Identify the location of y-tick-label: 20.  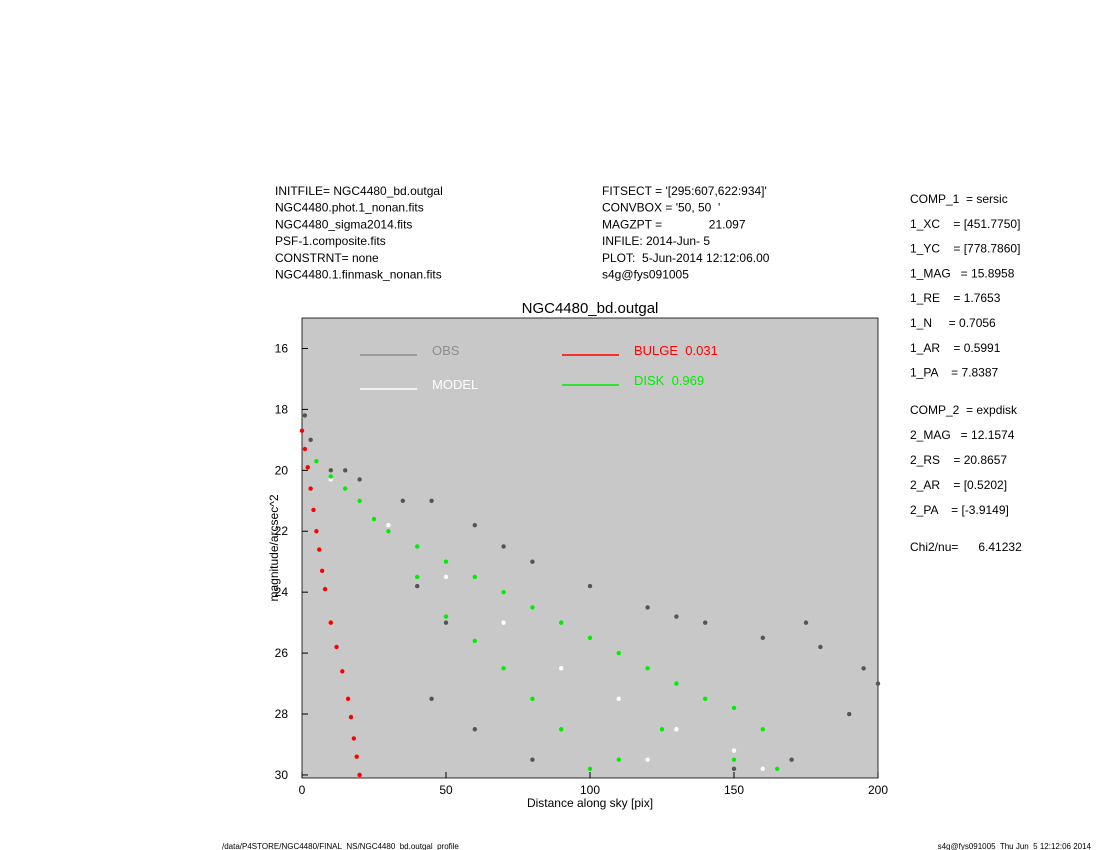
(282, 470).